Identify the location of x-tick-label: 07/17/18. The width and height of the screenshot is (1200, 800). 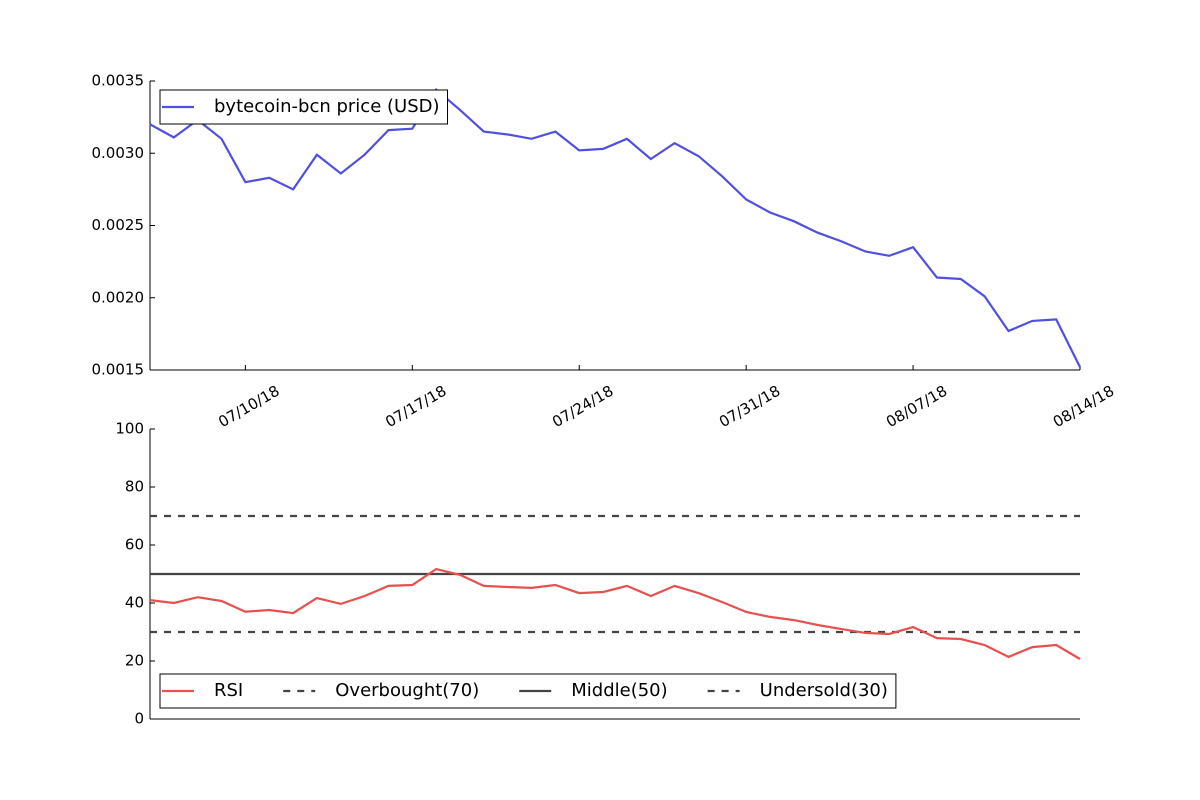
(415, 406).